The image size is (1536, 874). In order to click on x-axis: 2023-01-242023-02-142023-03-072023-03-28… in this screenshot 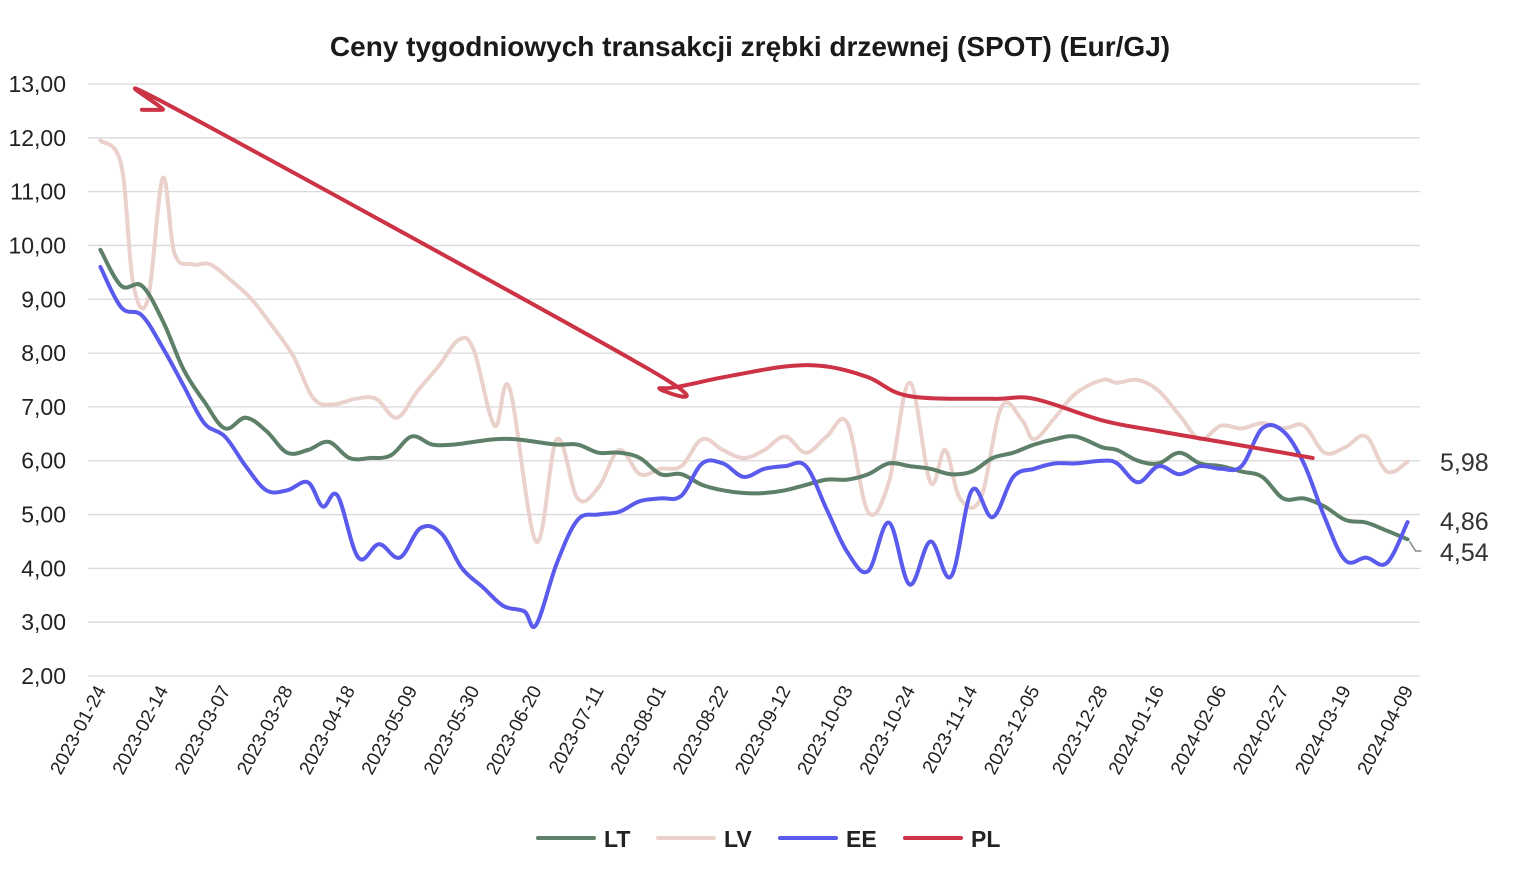, I will do `click(732, 730)`.